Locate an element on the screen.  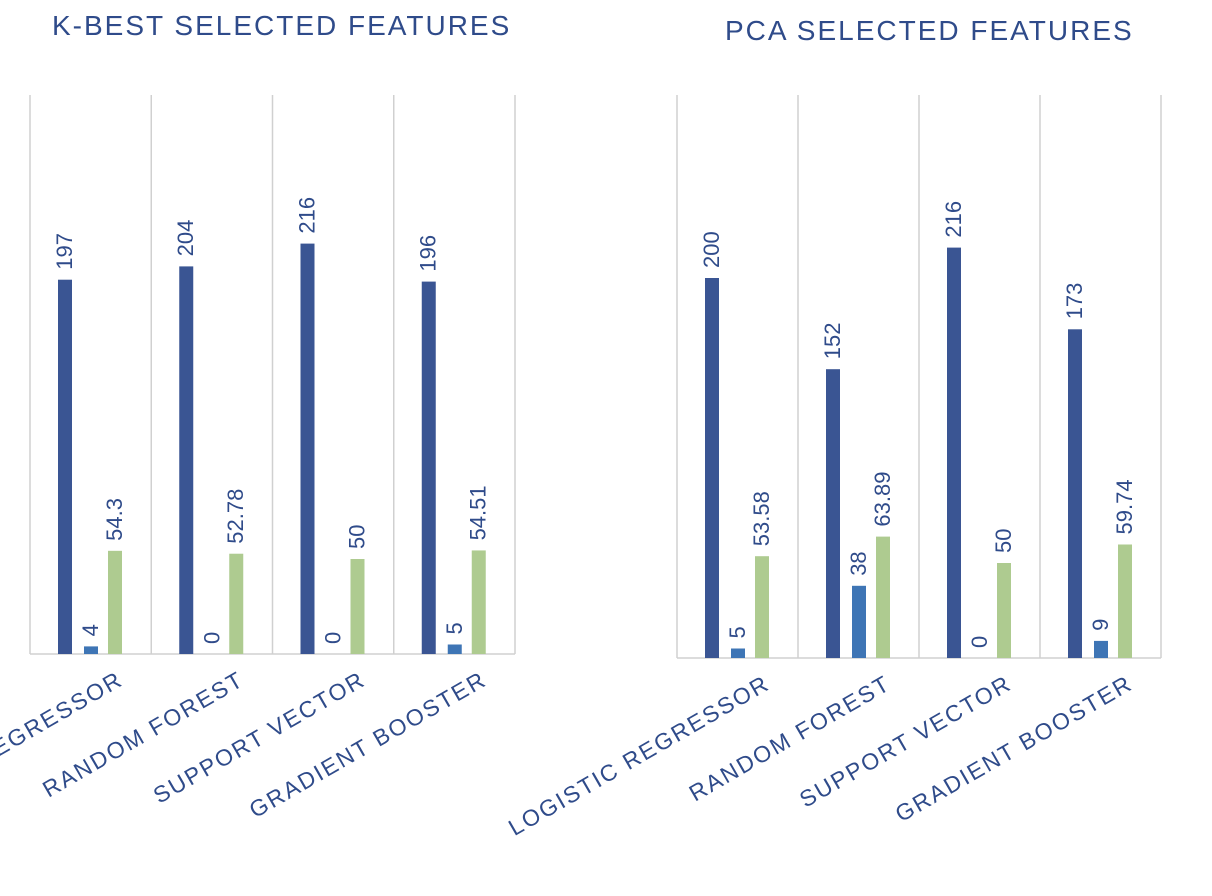
pca-data-label: 53.58 is located at coordinates (761, 518).